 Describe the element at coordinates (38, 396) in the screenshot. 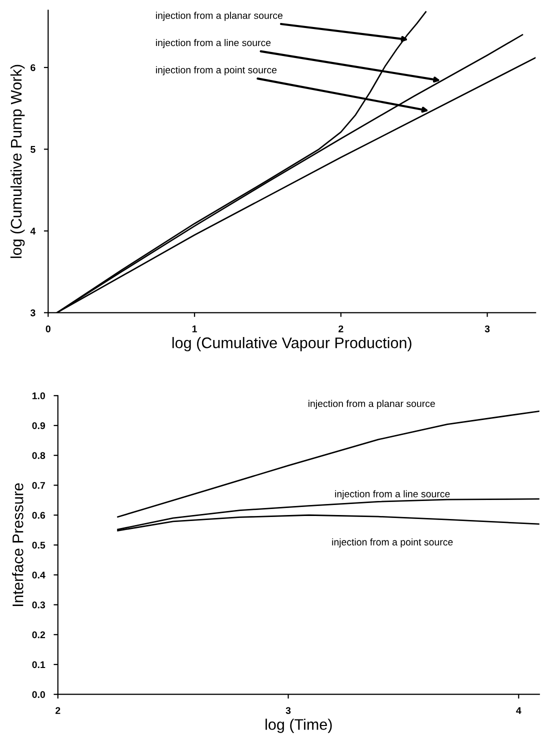

I see `y-tick-label: 1.0` at that location.